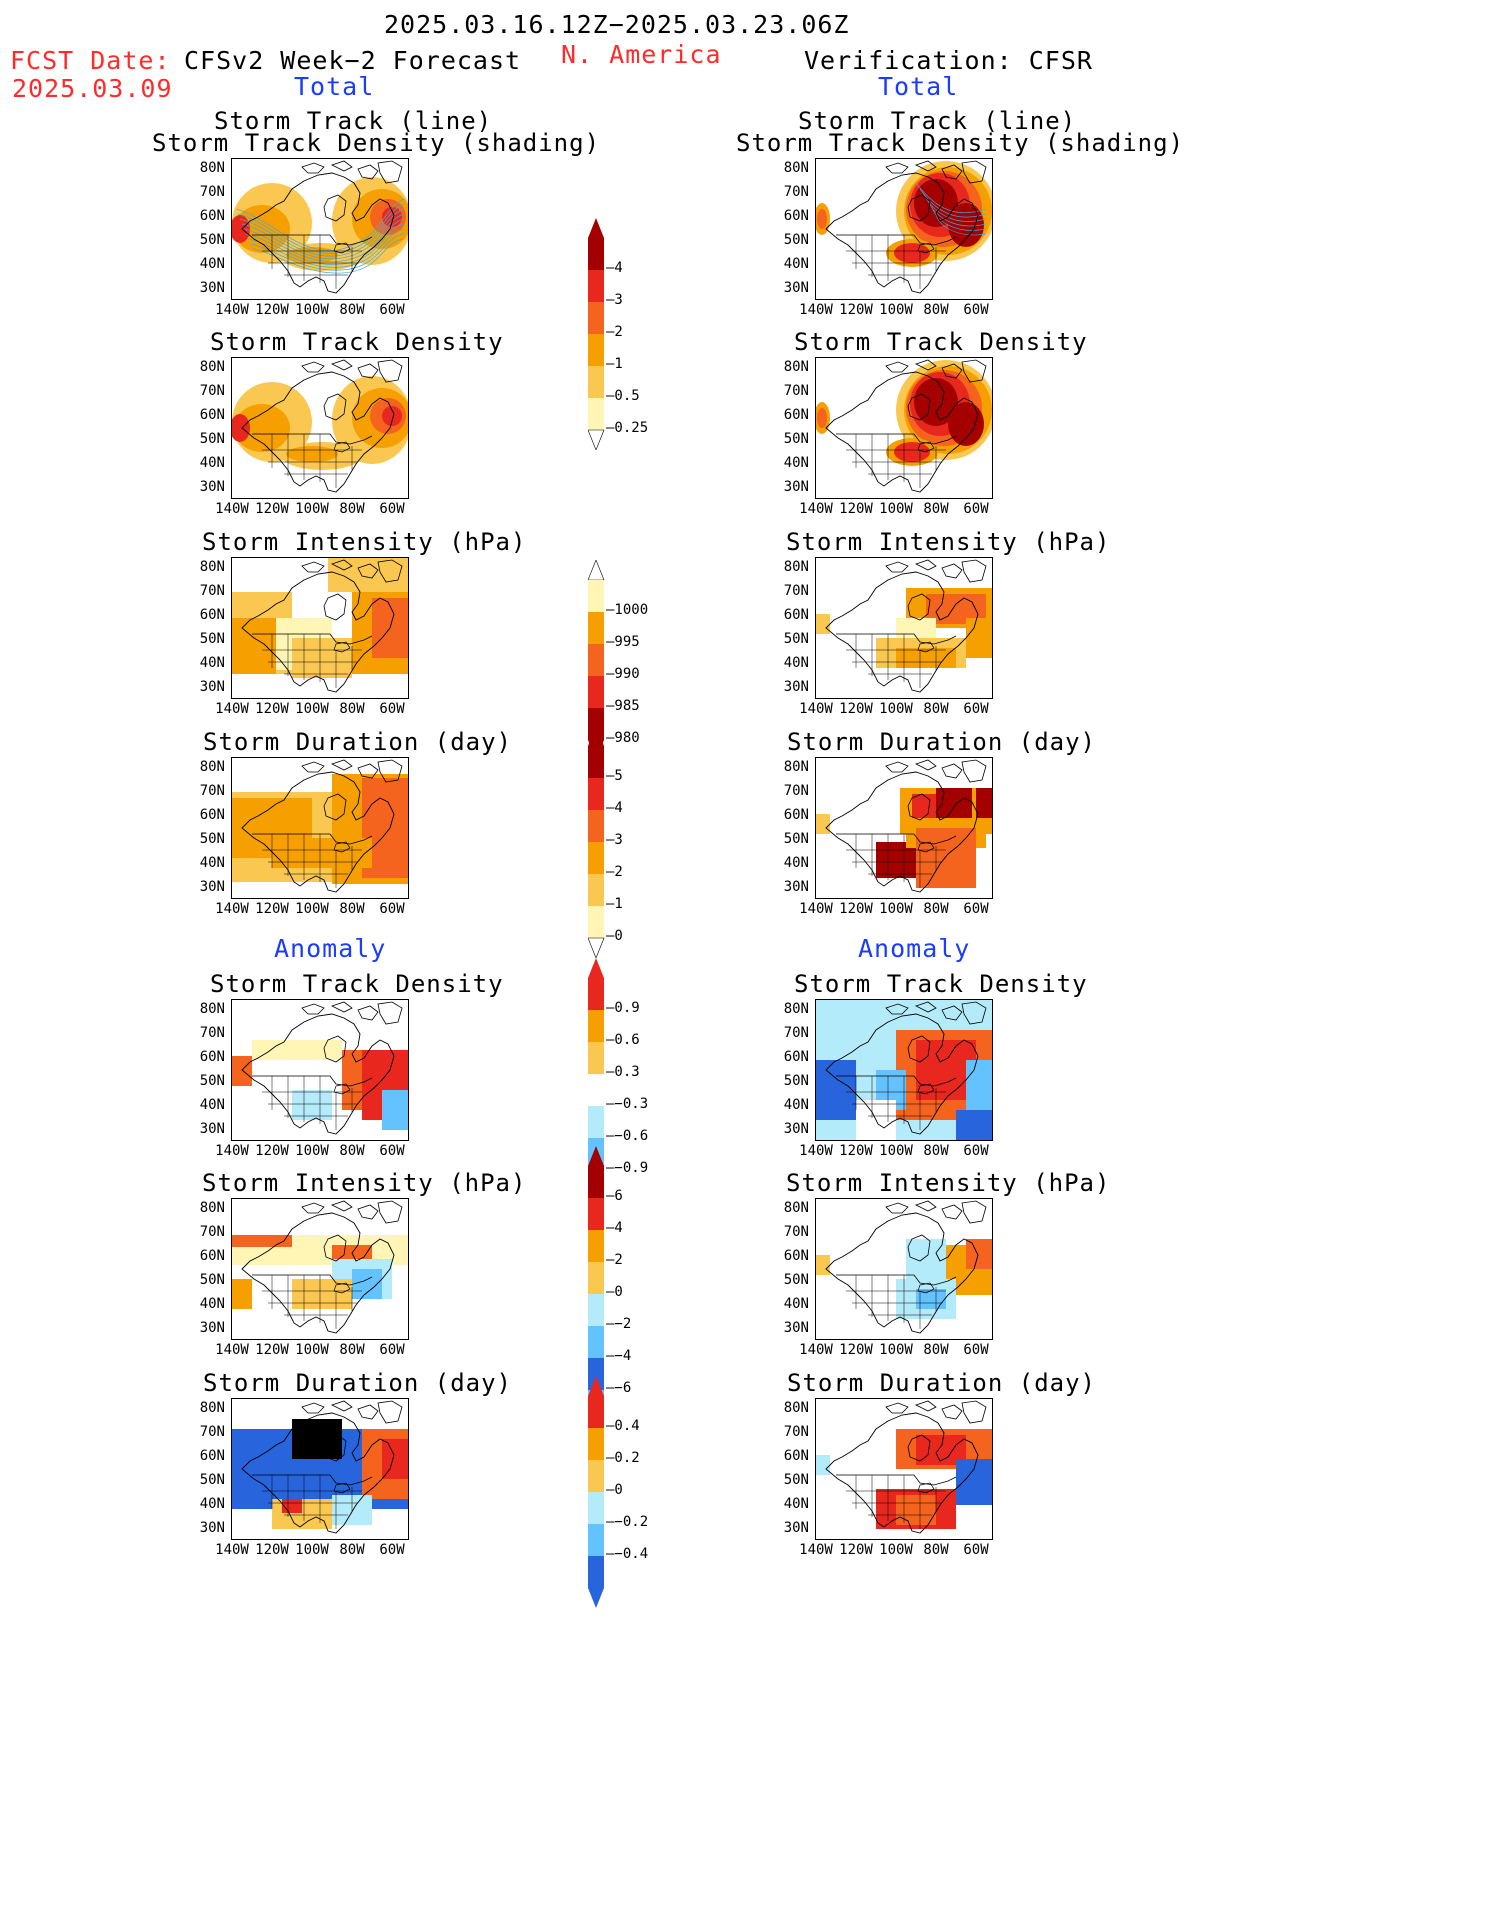 The height and width of the screenshot is (1925, 1487). I want to click on colorbar-tick-label: —0.2, so click(623, 1458).